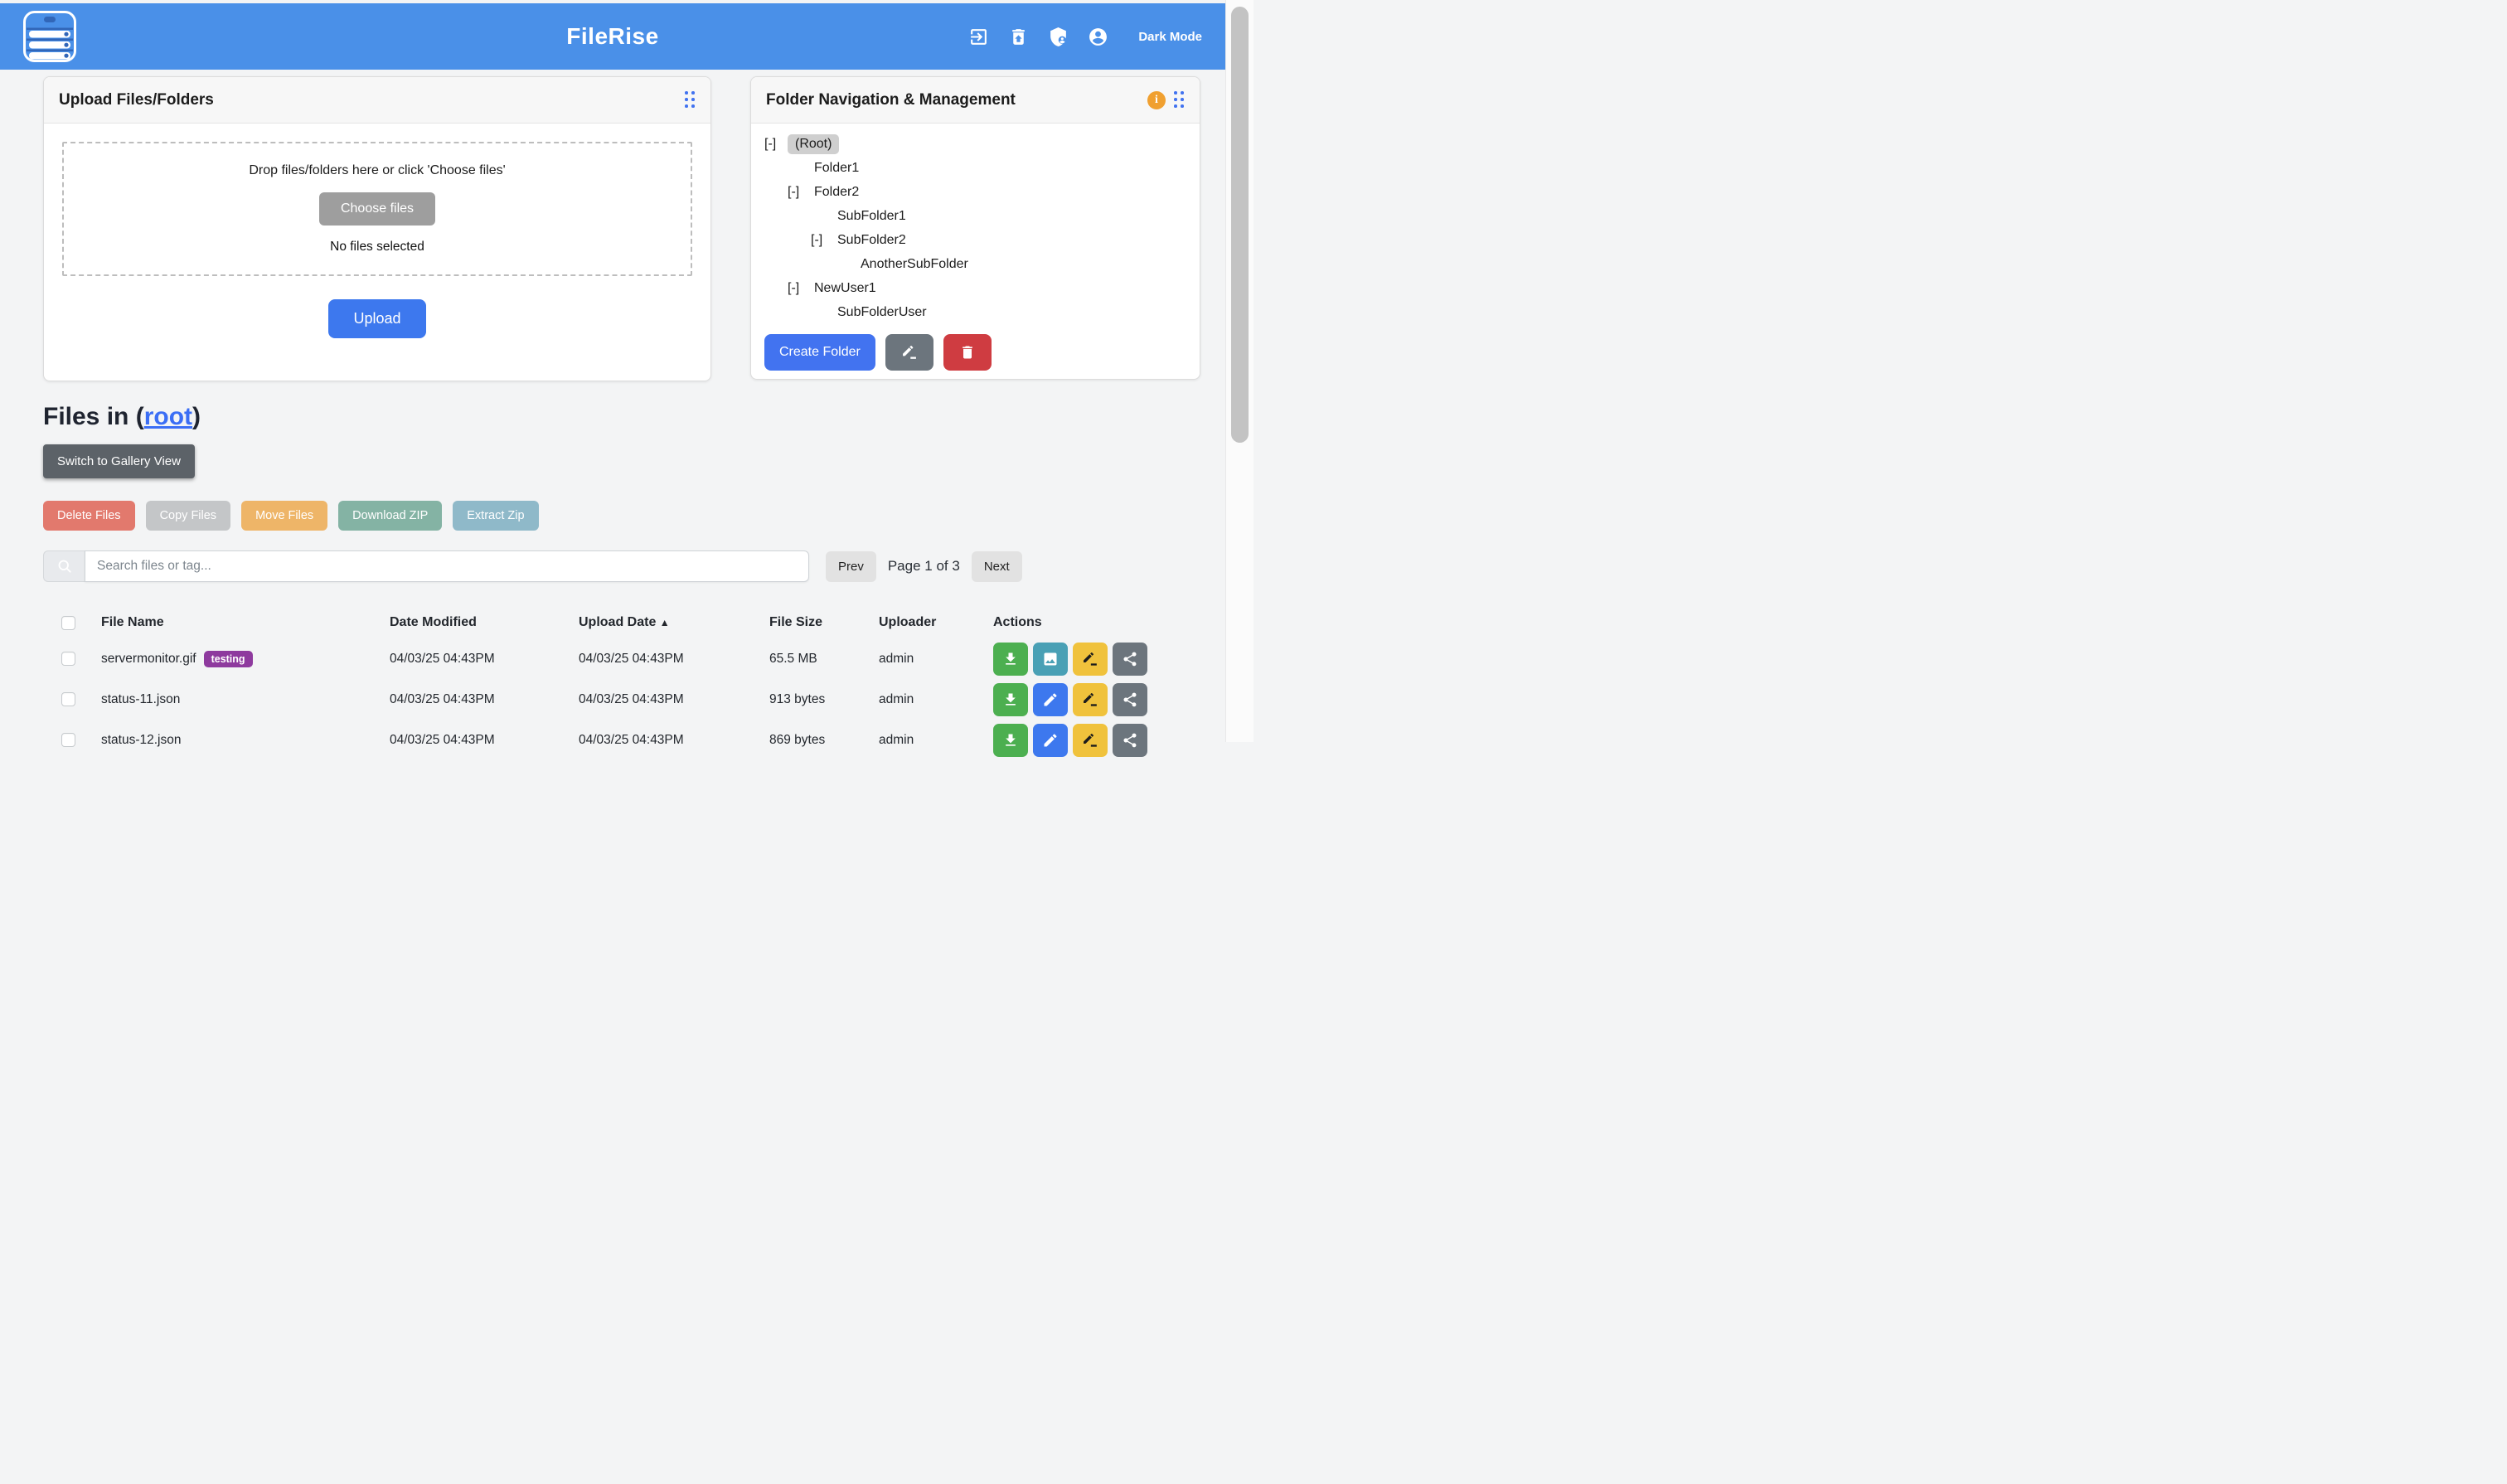 Image resolution: width=2507 pixels, height=1484 pixels. Describe the element at coordinates (496, 516) in the screenshot. I see `extract-zip-button: Extract Zip` at that location.